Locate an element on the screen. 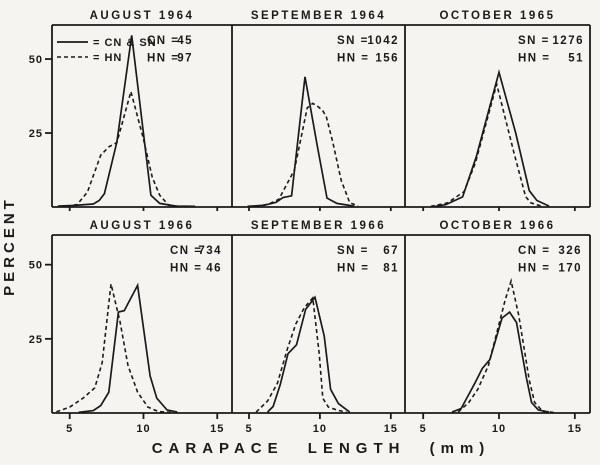 The image size is (600, 465). y-axis-title: PERCENT is located at coordinates (9, 246).